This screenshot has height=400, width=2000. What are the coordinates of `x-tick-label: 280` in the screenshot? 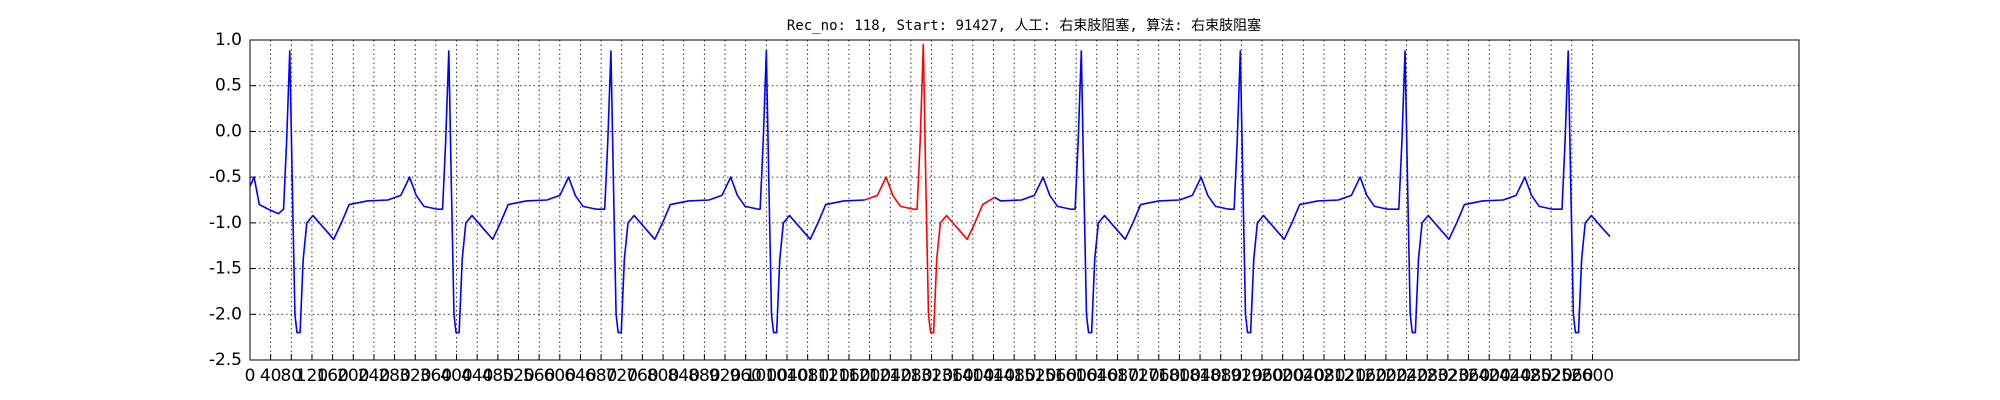 It's located at (394, 376).